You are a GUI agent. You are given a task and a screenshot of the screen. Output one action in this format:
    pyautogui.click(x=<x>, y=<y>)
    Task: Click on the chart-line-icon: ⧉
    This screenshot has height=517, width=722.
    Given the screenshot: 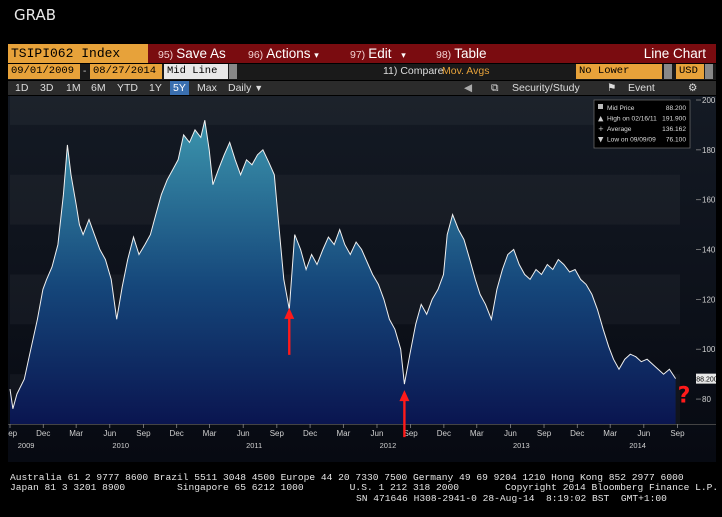 What is the action you would take?
    pyautogui.click(x=495, y=88)
    